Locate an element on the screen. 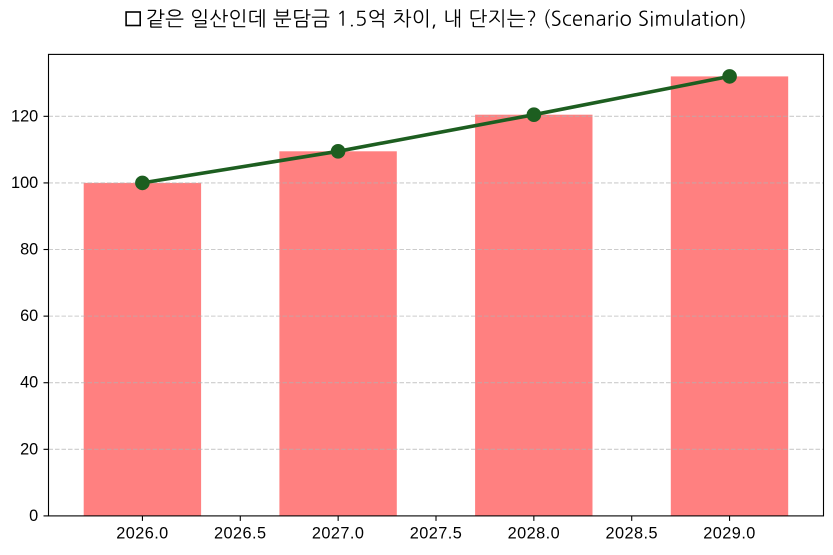 This screenshot has width=833, height=555. svg-text: 20 is located at coordinates (29, 449).